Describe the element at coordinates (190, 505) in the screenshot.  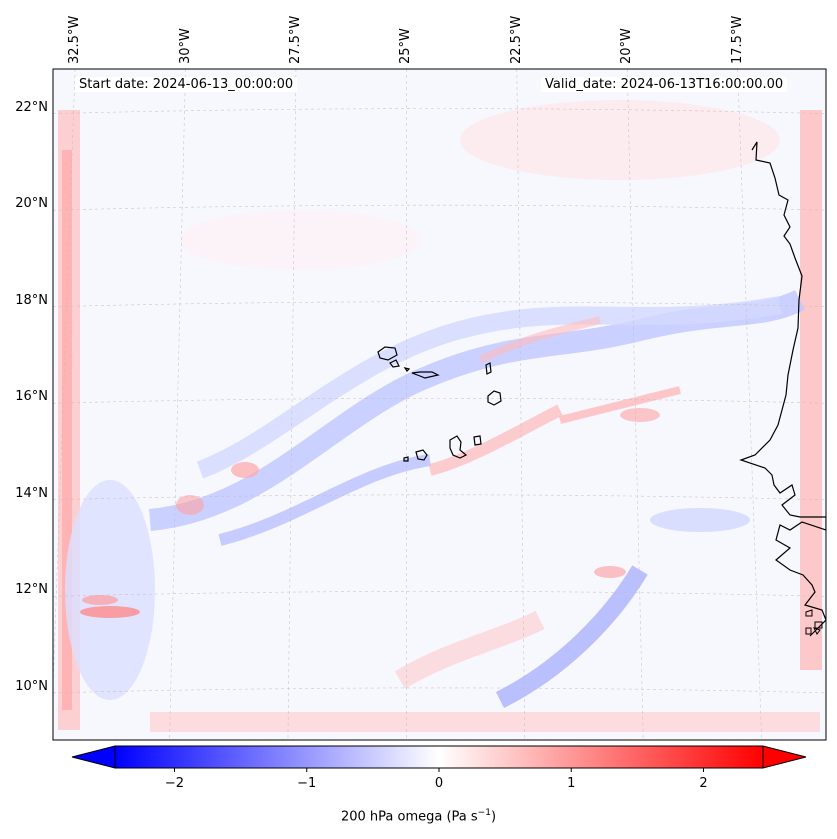
I see `red-spot-b` at that location.